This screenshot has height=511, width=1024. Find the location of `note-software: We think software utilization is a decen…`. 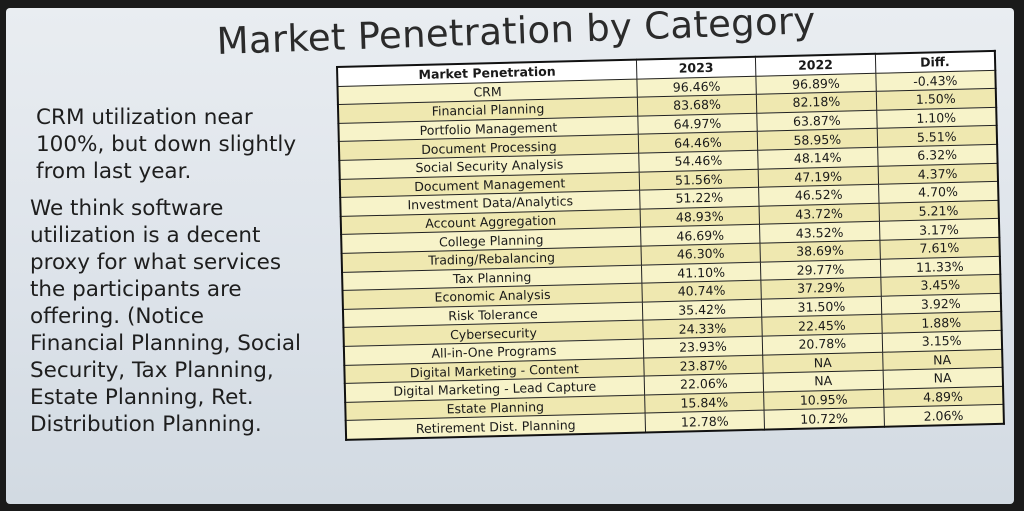

note-software: We think software utilization is a decen… is located at coordinates (166, 316).